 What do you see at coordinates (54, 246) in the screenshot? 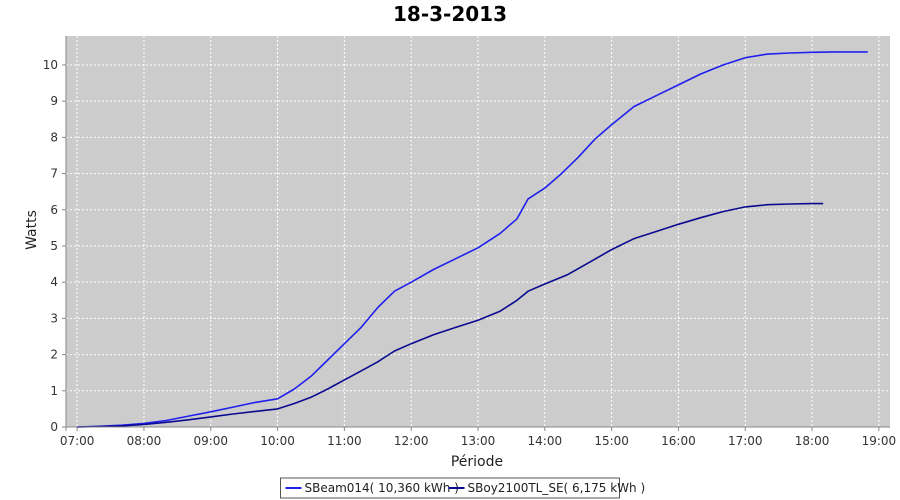
I see `y-tick-label: 5` at bounding box center [54, 246].